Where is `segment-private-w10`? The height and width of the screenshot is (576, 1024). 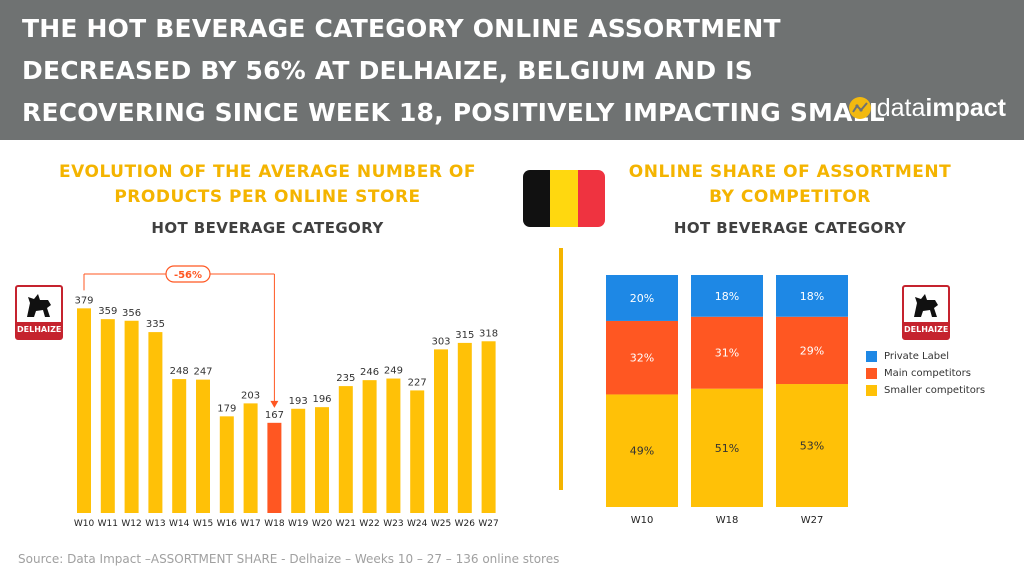 segment-private-w10 is located at coordinates (642, 298).